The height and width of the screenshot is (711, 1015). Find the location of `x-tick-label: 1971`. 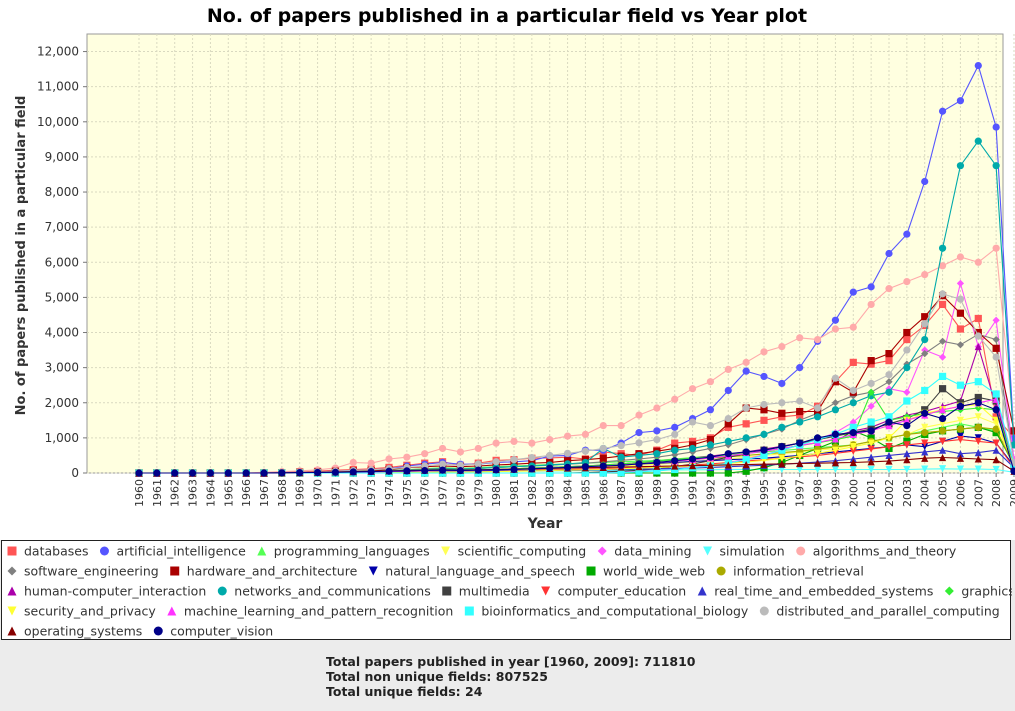

x-tick-label: 1971 is located at coordinates (335, 493).